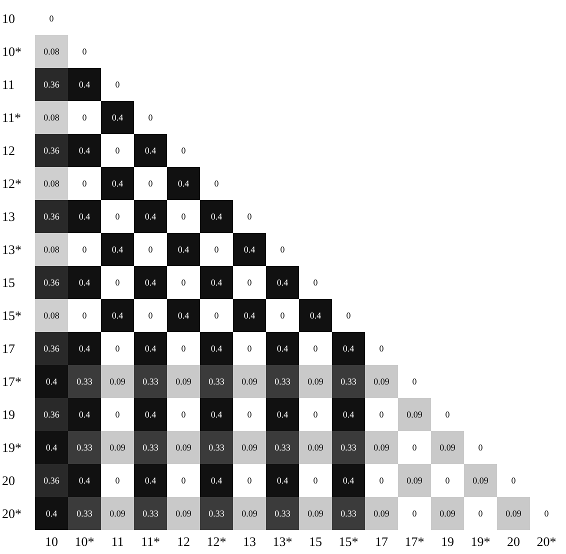  What do you see at coordinates (315, 541) in the screenshot?
I see `x-tick-label: 15` at bounding box center [315, 541].